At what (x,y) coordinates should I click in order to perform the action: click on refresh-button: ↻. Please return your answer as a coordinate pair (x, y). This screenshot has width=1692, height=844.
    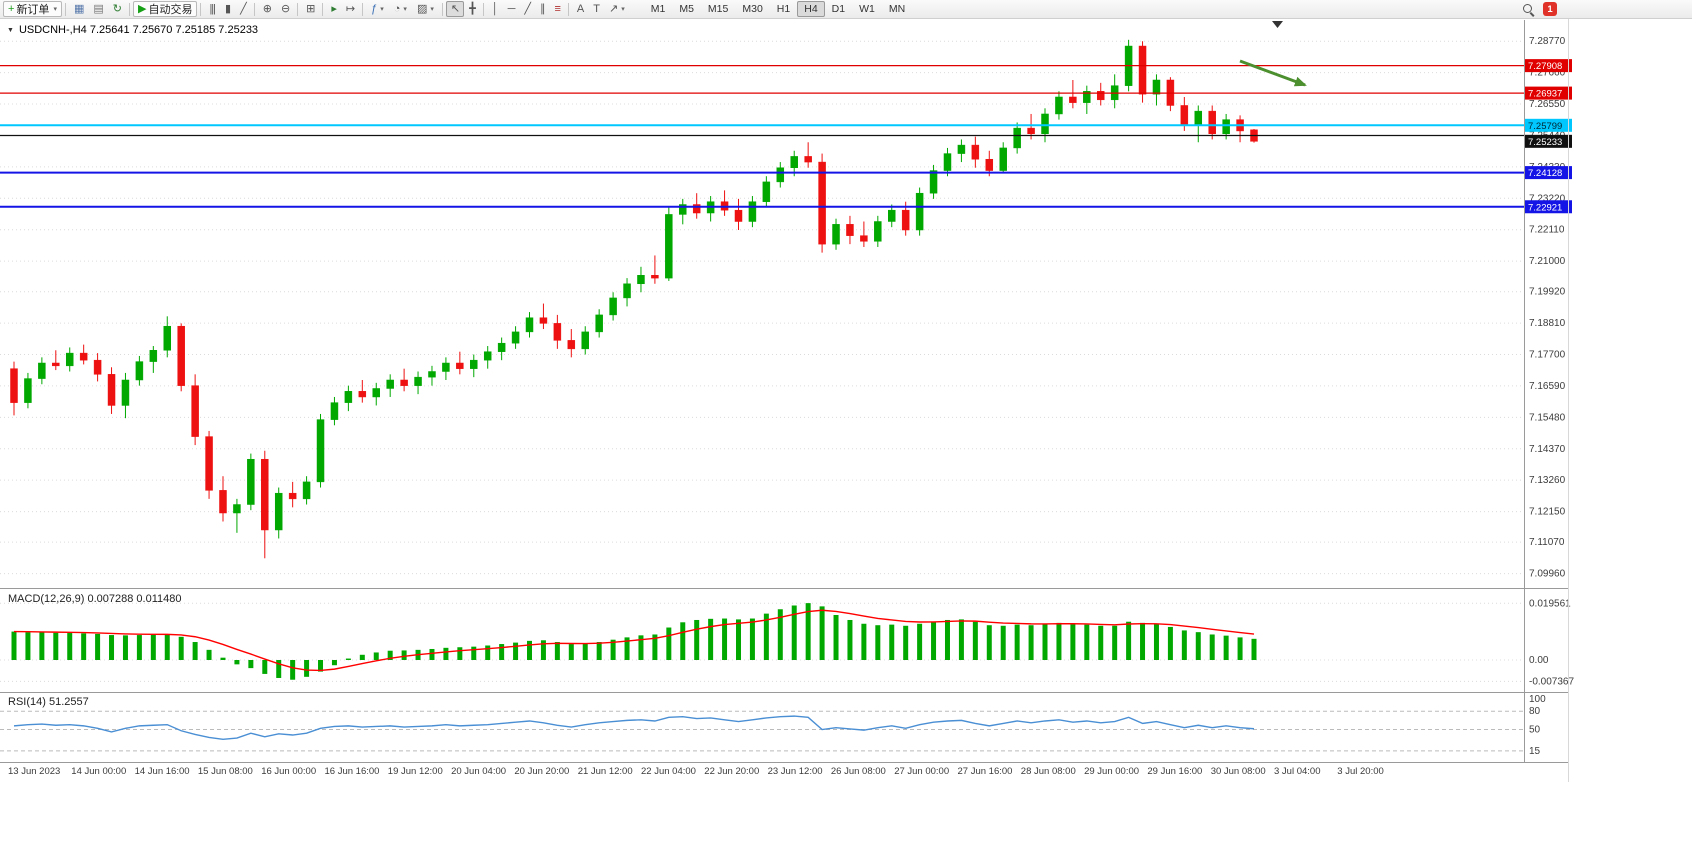
    Looking at the image, I should click on (117, 9).